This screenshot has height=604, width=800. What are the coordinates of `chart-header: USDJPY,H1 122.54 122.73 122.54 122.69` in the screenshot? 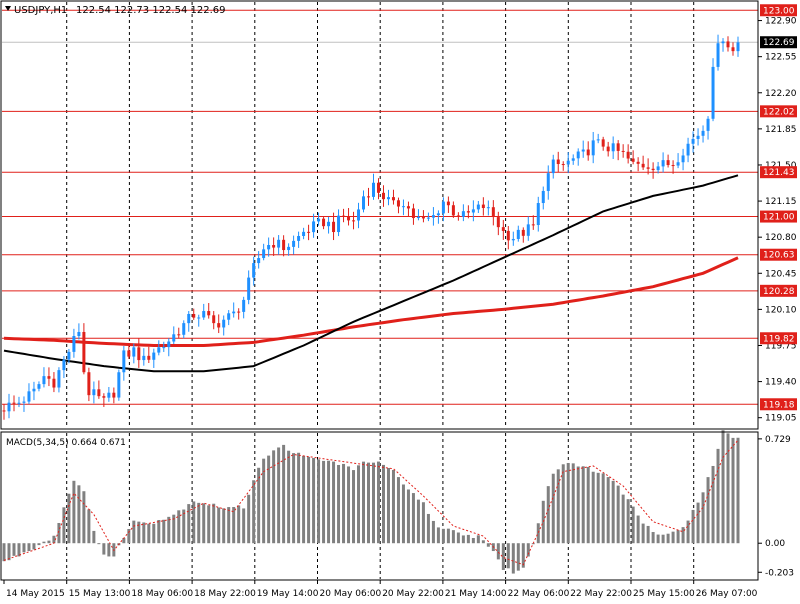 It's located at (115, 10).